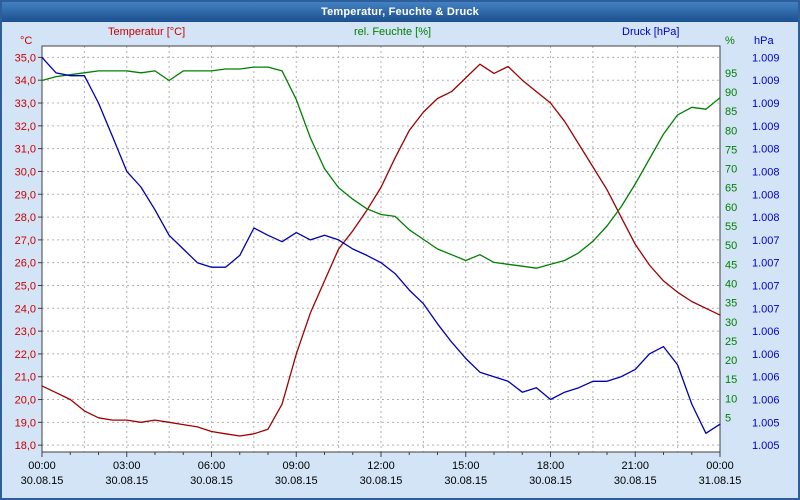 Image resolution: width=800 pixels, height=500 pixels. I want to click on x-time-label: 09:00, so click(296, 466).